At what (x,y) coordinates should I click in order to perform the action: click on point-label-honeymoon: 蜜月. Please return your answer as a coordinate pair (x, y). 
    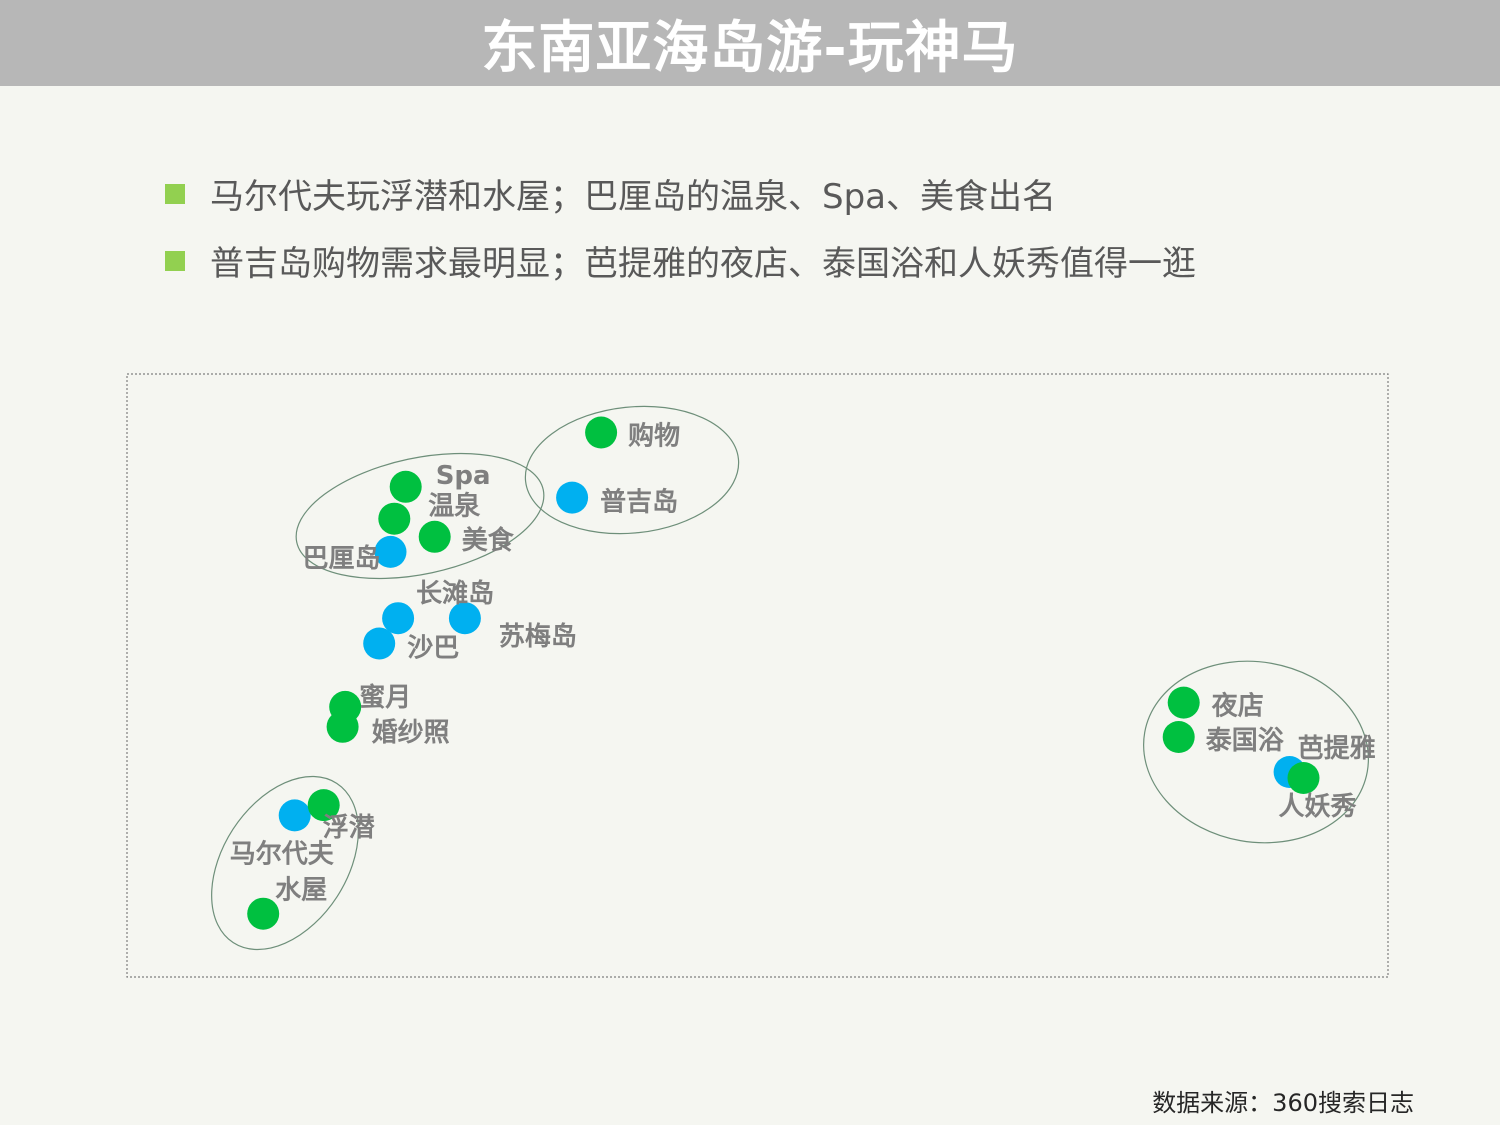
    Looking at the image, I should click on (385, 697).